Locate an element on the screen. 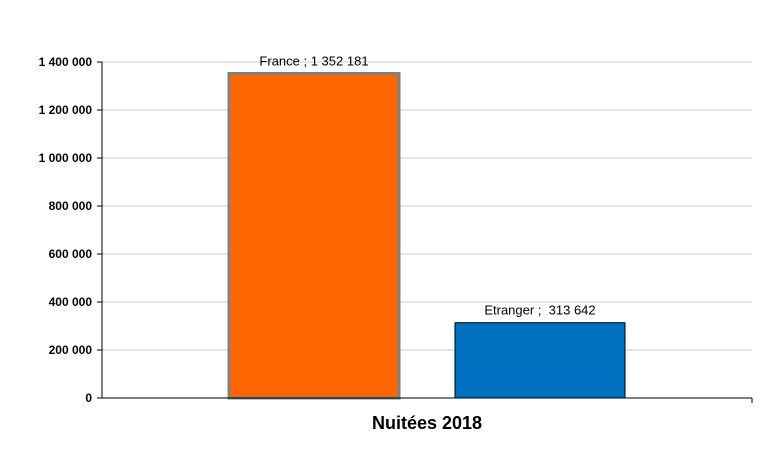 The width and height of the screenshot is (770, 462). data-label-france: France ; 1 352 181 is located at coordinates (313, 60).